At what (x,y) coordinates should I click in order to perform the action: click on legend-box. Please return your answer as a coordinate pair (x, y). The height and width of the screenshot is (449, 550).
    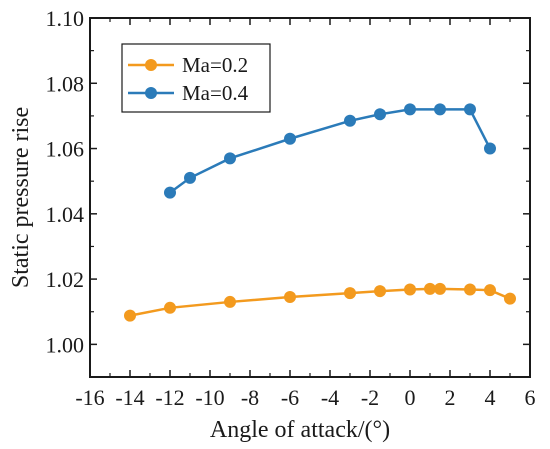
    Looking at the image, I should click on (196, 78).